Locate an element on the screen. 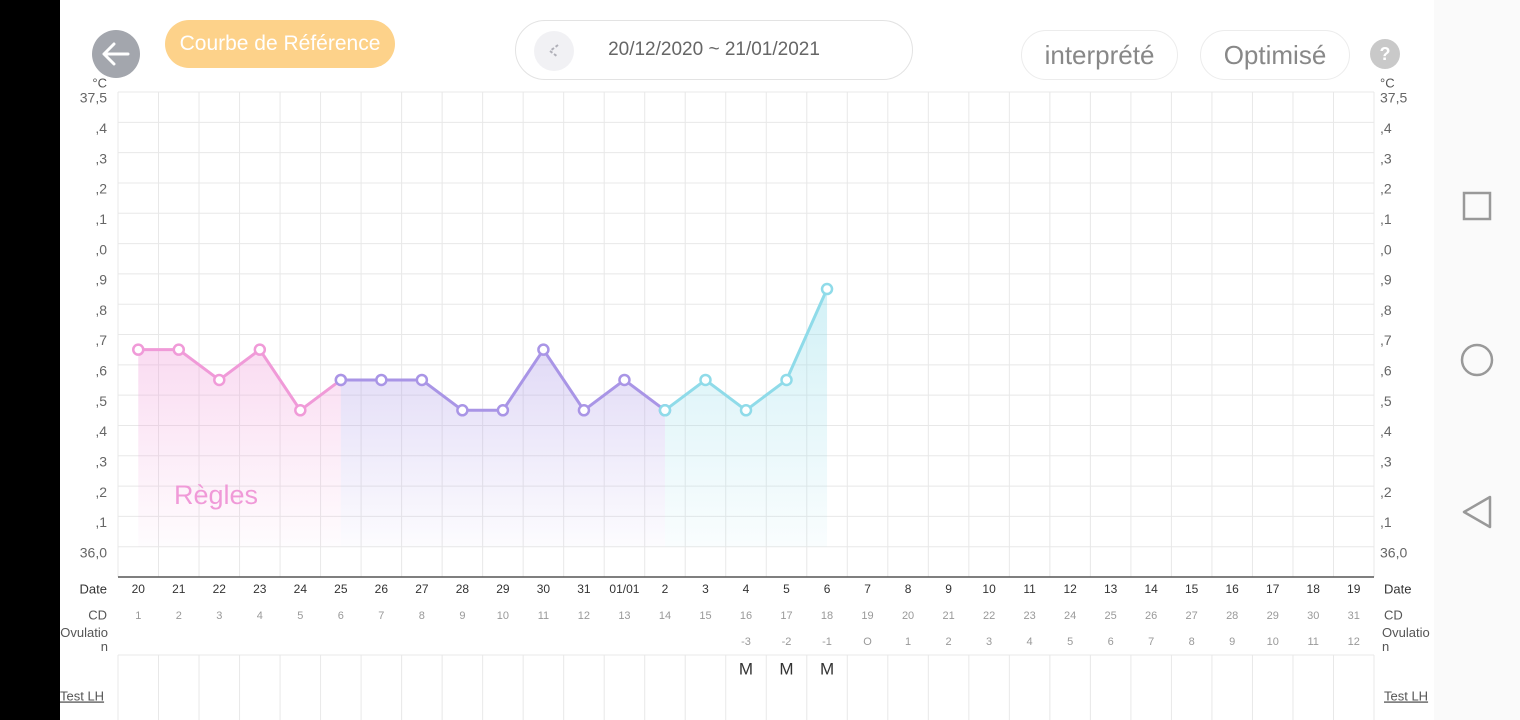  cd-label: 14 is located at coordinates (665, 616).